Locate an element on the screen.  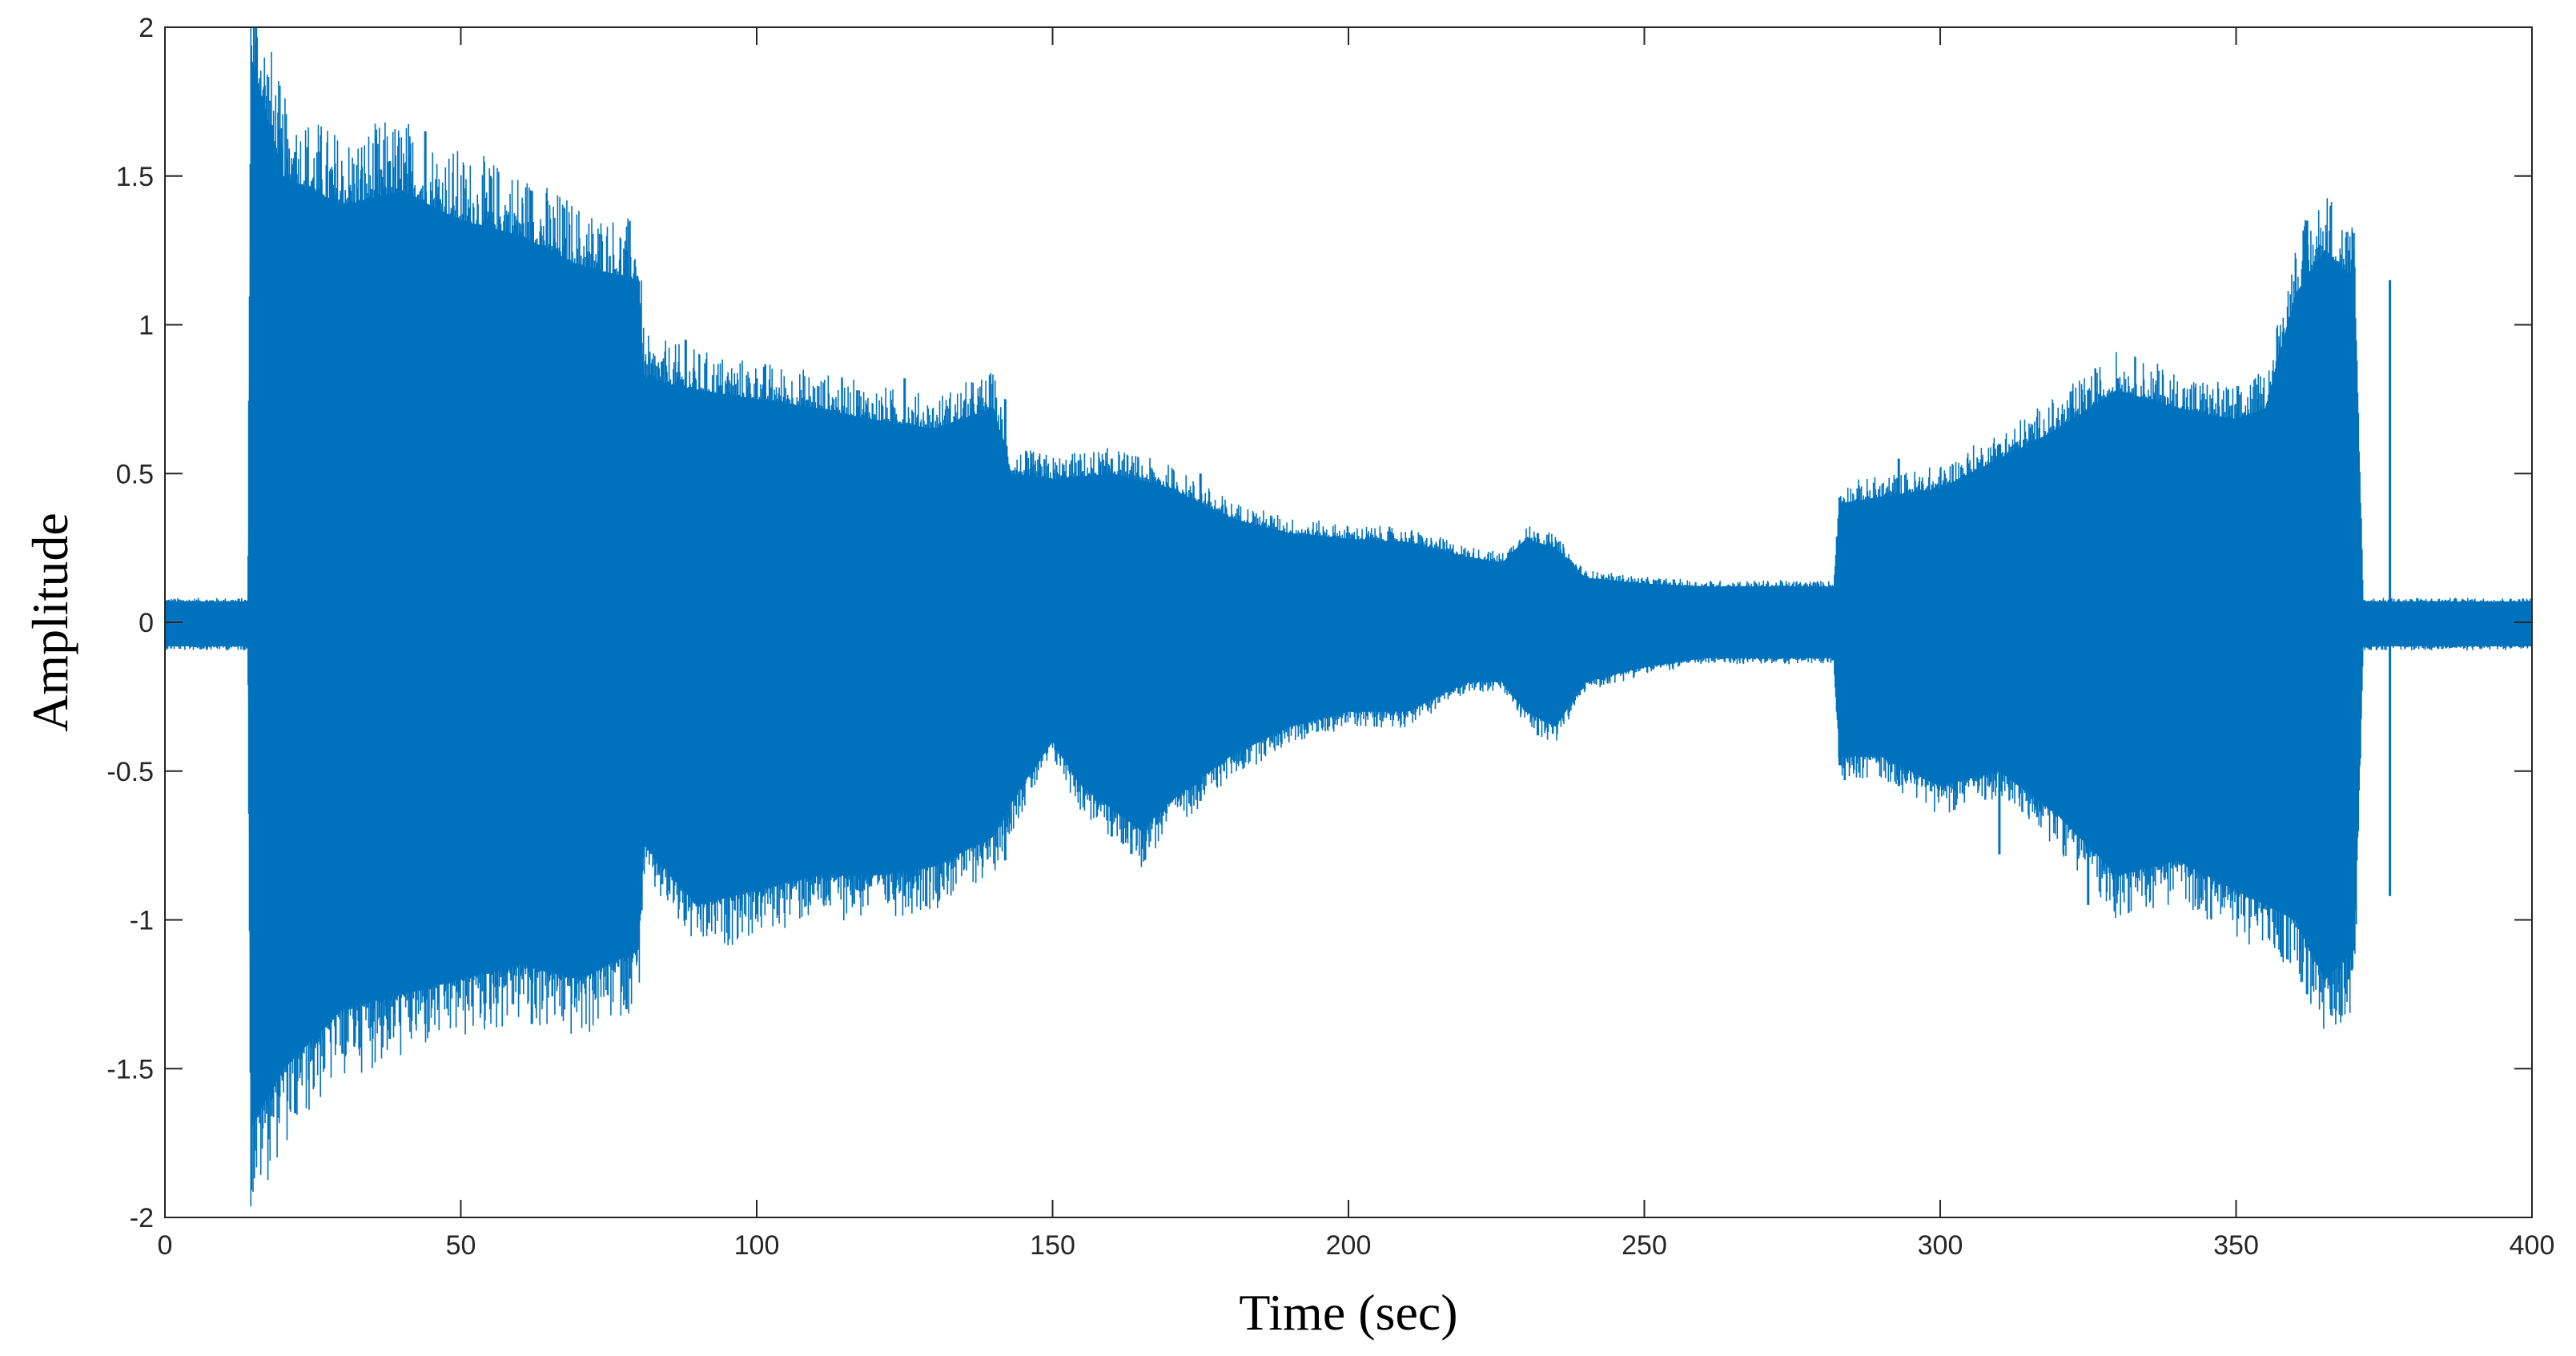
x-tick-label: 150 is located at coordinates (1052, 1245).